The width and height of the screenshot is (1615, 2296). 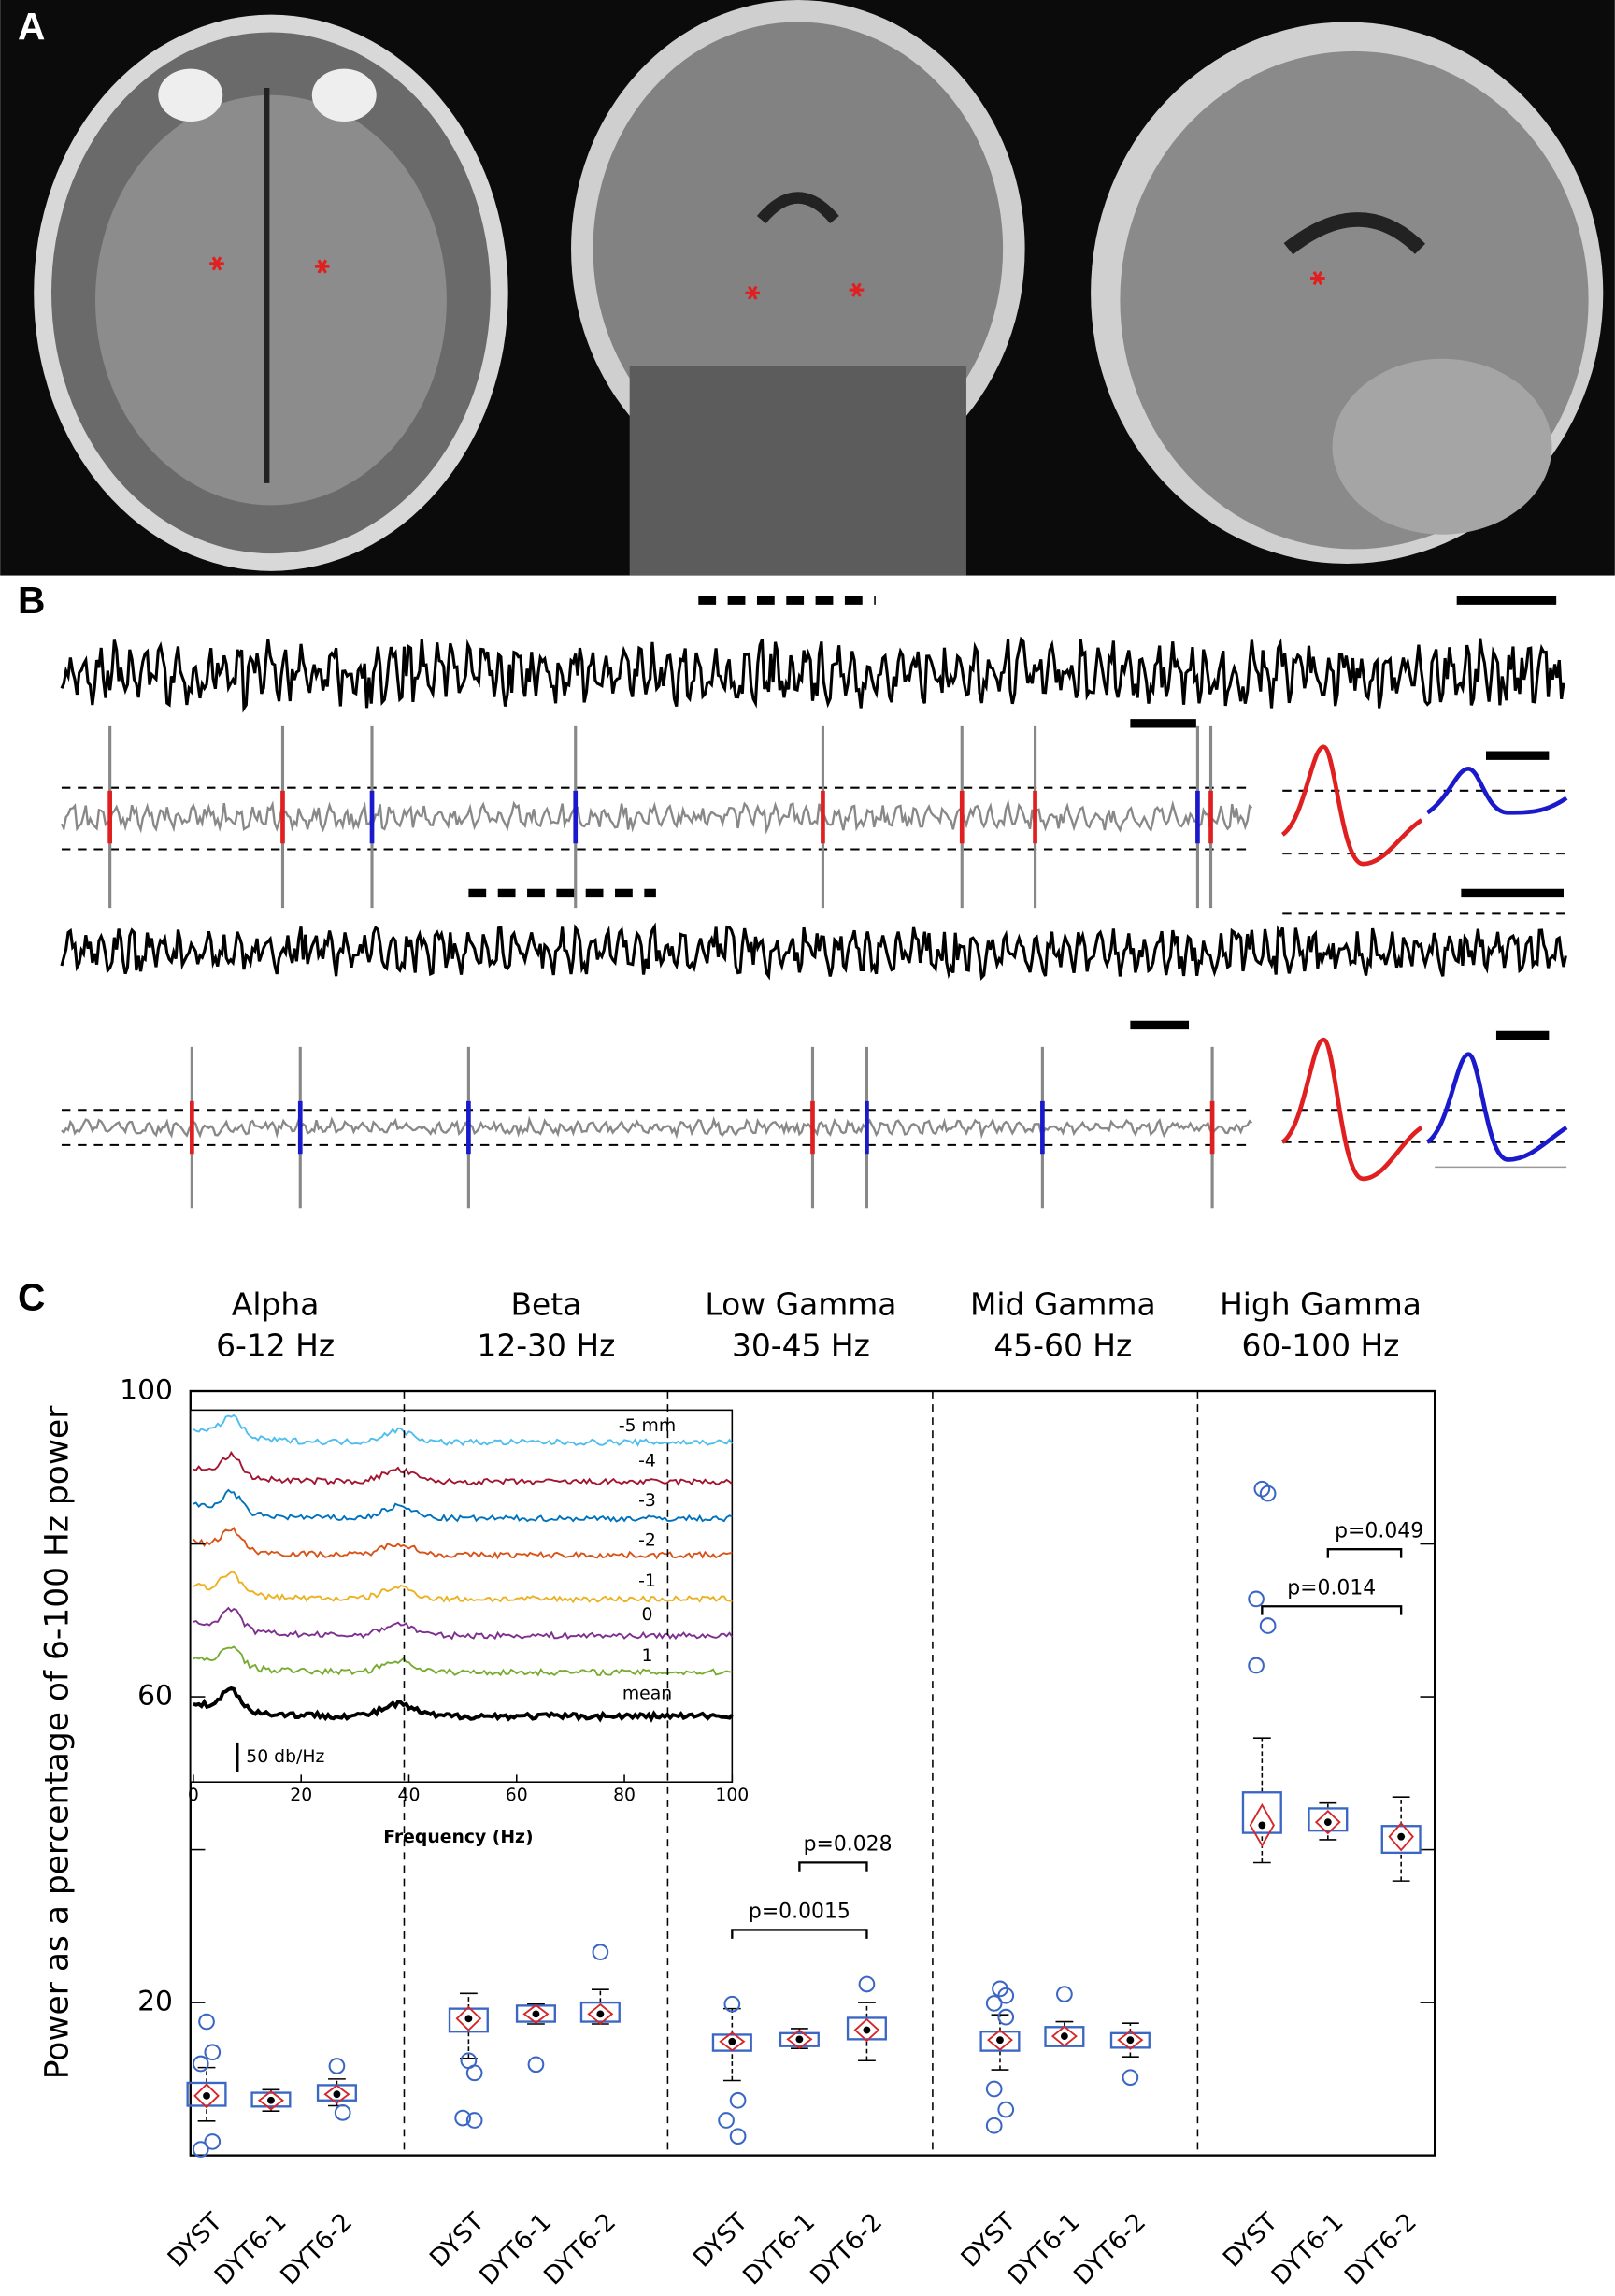 What do you see at coordinates (285, 1757) in the screenshot?
I see `db-scale-label: 50 db/Hz` at bounding box center [285, 1757].